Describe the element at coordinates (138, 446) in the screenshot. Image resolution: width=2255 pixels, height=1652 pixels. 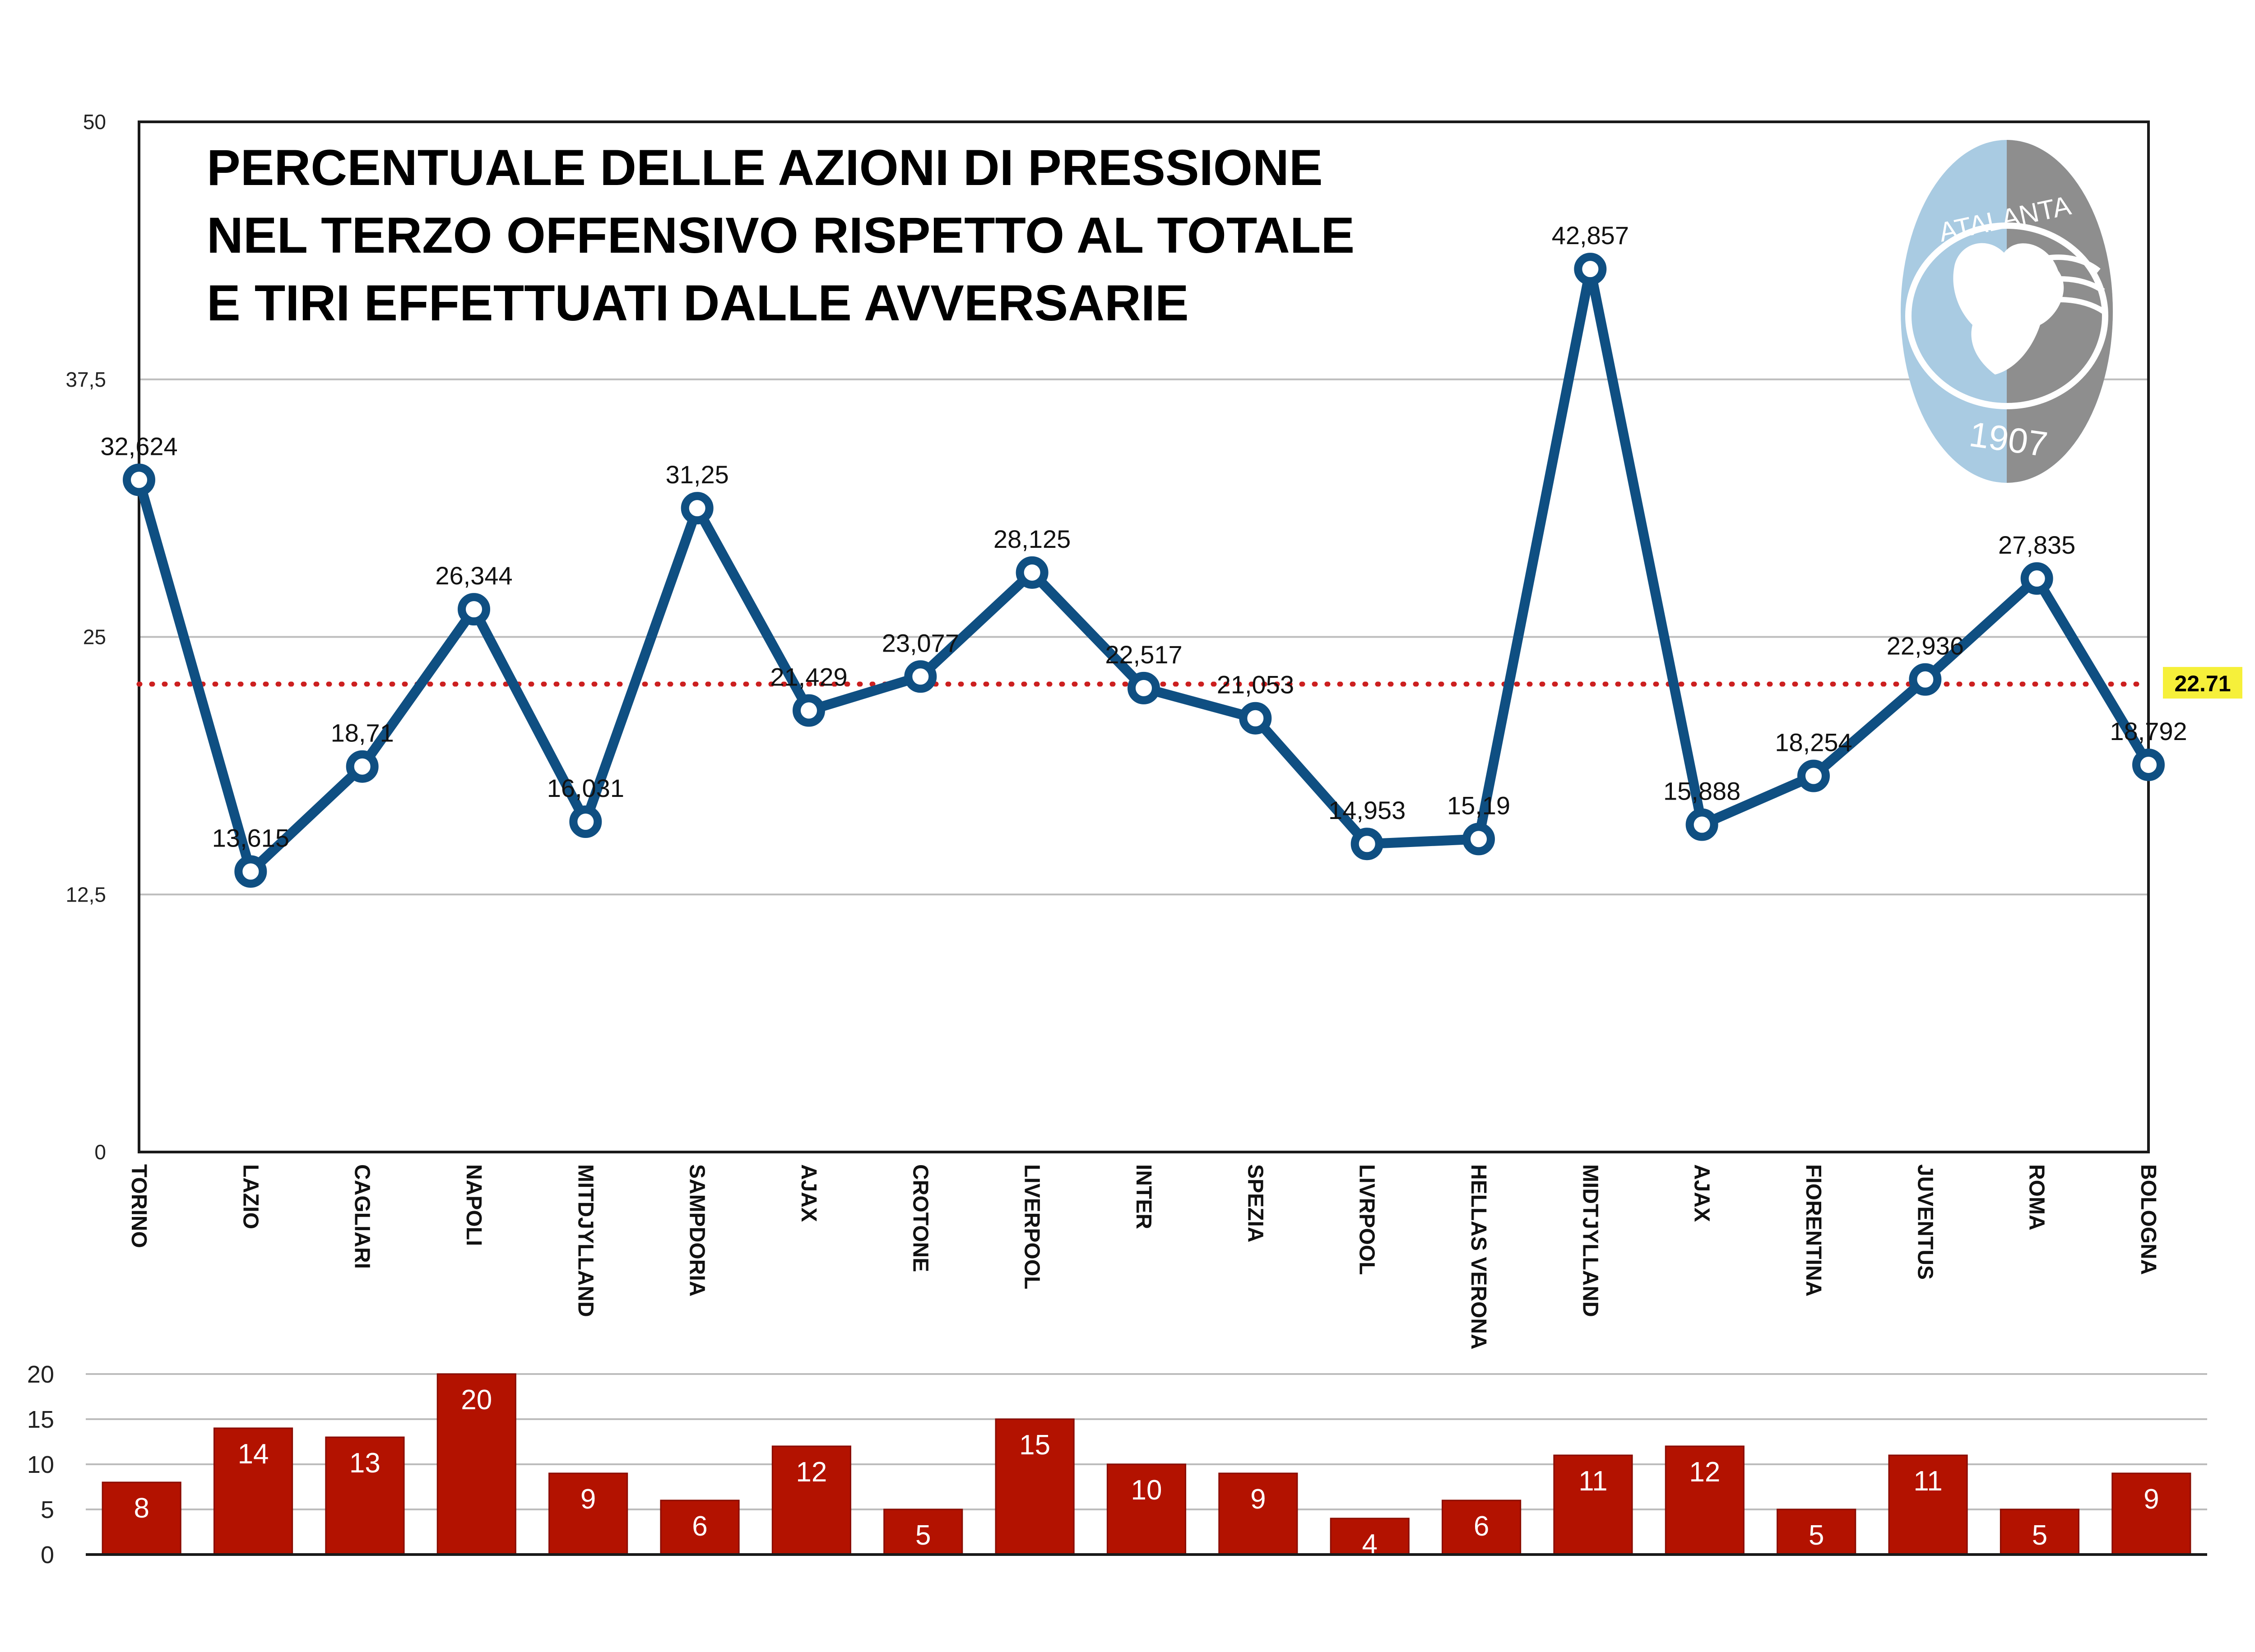
I see `line-data-label: 32,624` at that location.